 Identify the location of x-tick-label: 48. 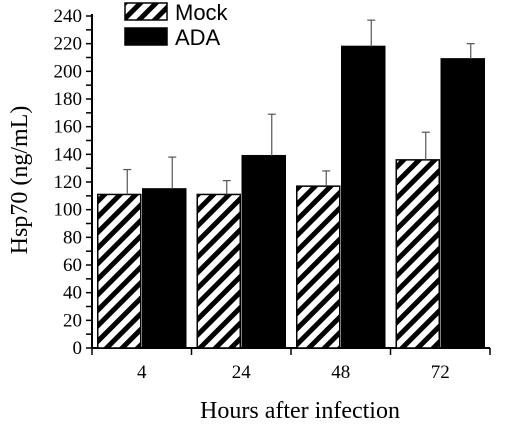
(340, 372).